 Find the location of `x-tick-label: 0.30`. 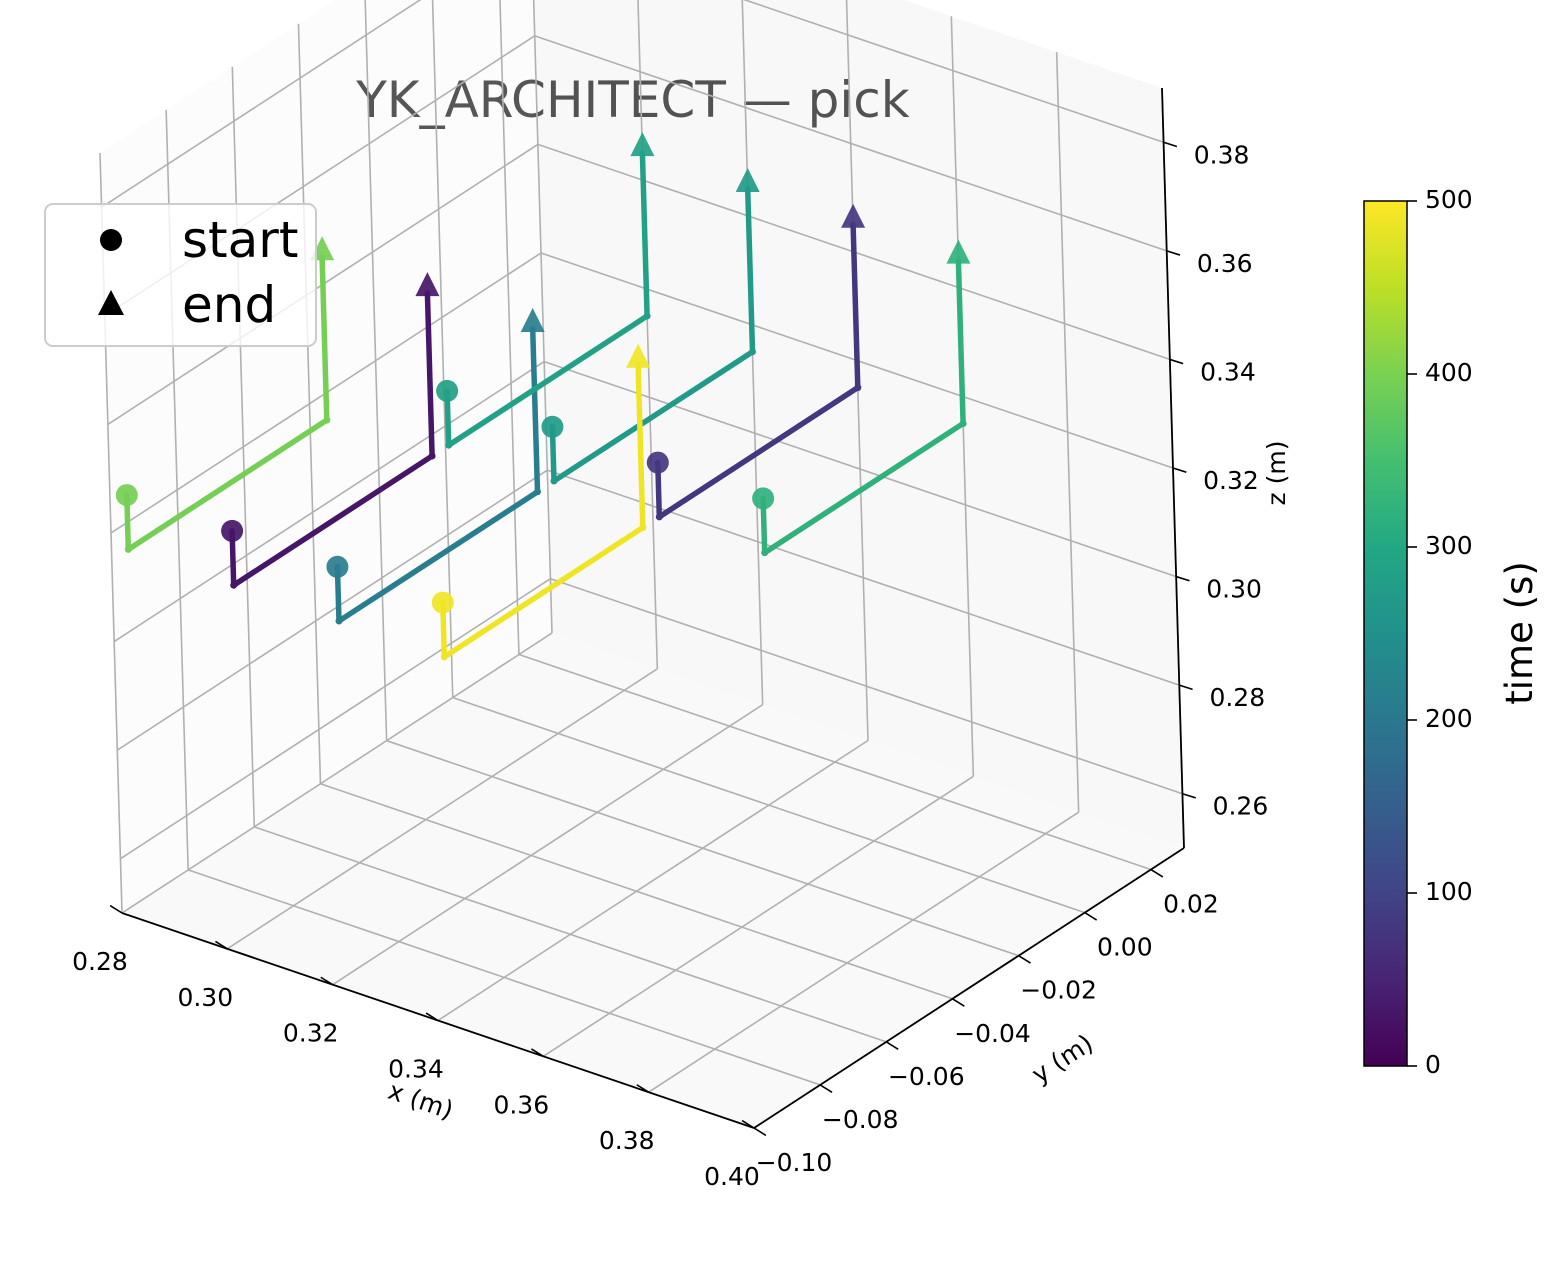

x-tick-label: 0.30 is located at coordinates (205, 997).